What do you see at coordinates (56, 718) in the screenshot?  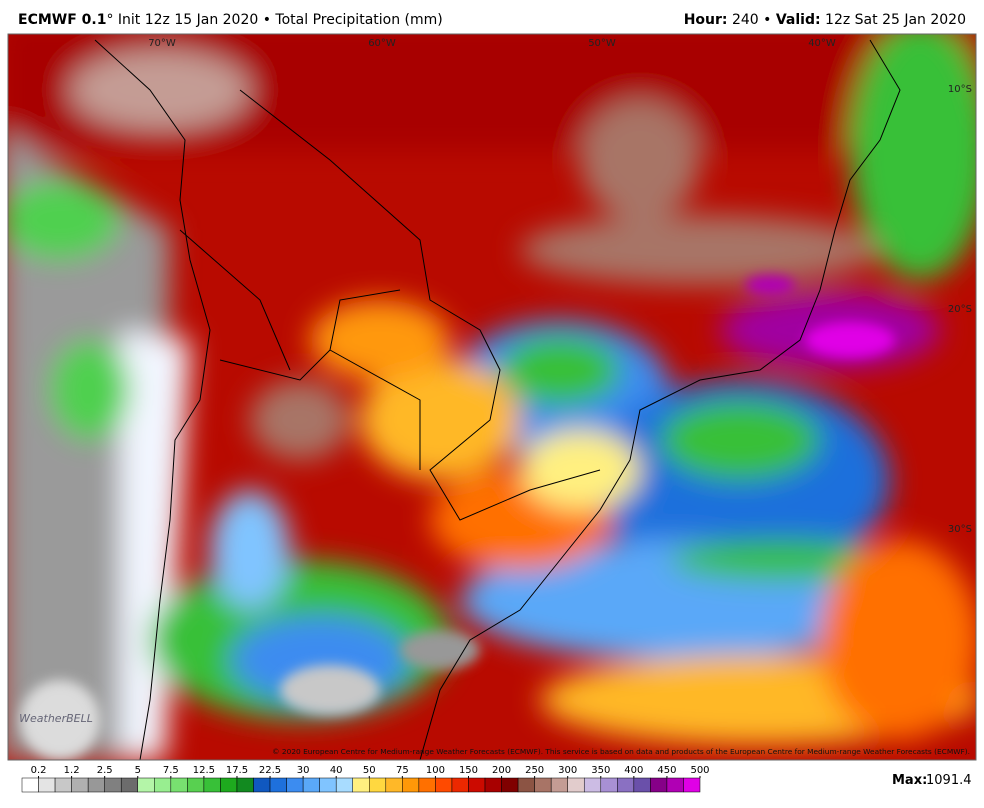 I see `logo: WeatherBELL` at bounding box center [56, 718].